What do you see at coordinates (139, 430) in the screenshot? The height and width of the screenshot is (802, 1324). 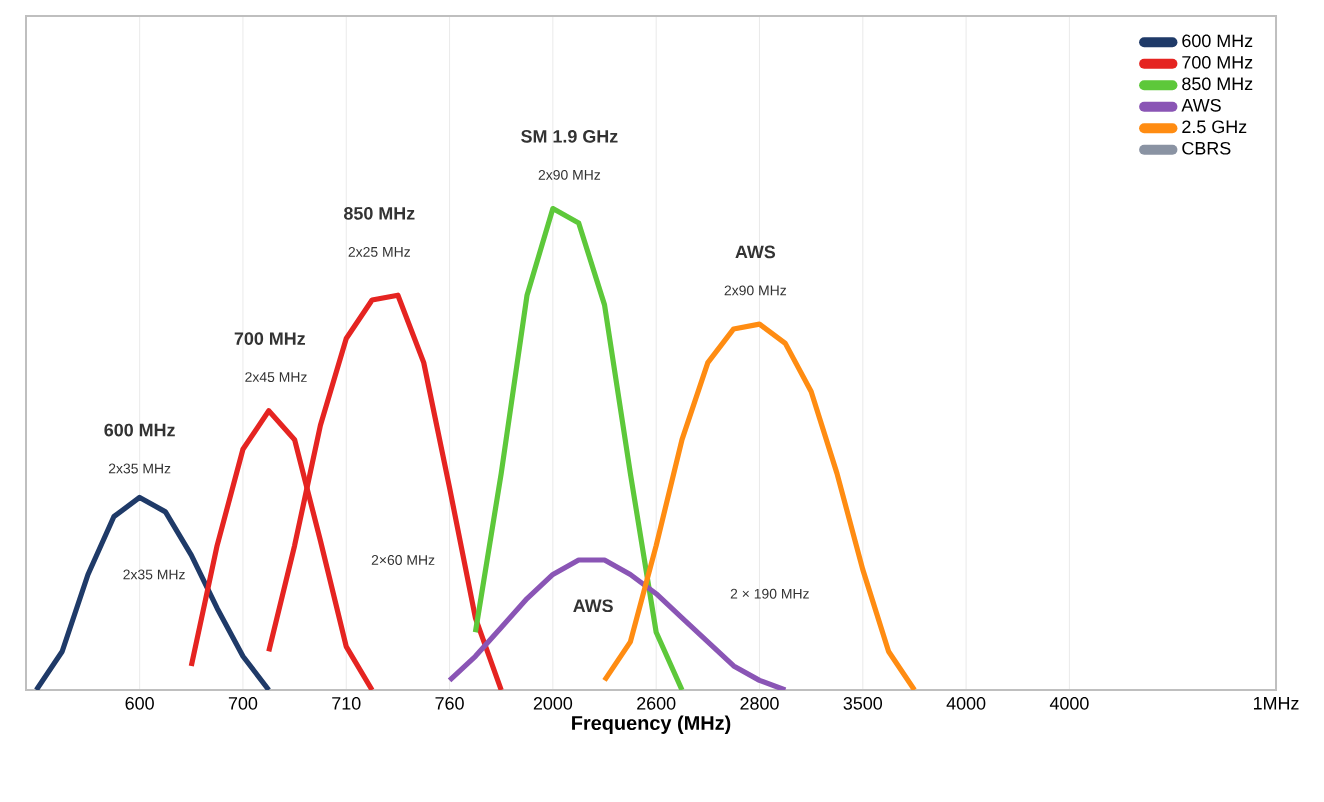 I see `annotation: 600 MHz` at bounding box center [139, 430].